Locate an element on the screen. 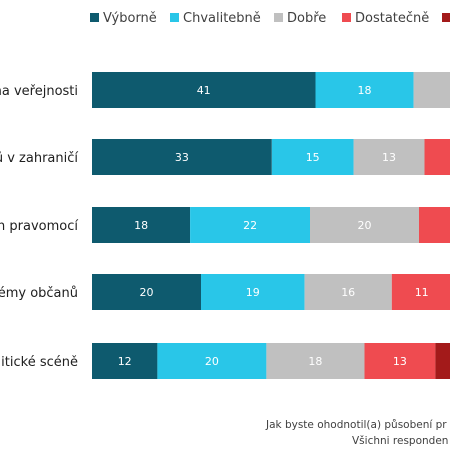  bar-segment-r4-s2 is located at coordinates (253, 292).